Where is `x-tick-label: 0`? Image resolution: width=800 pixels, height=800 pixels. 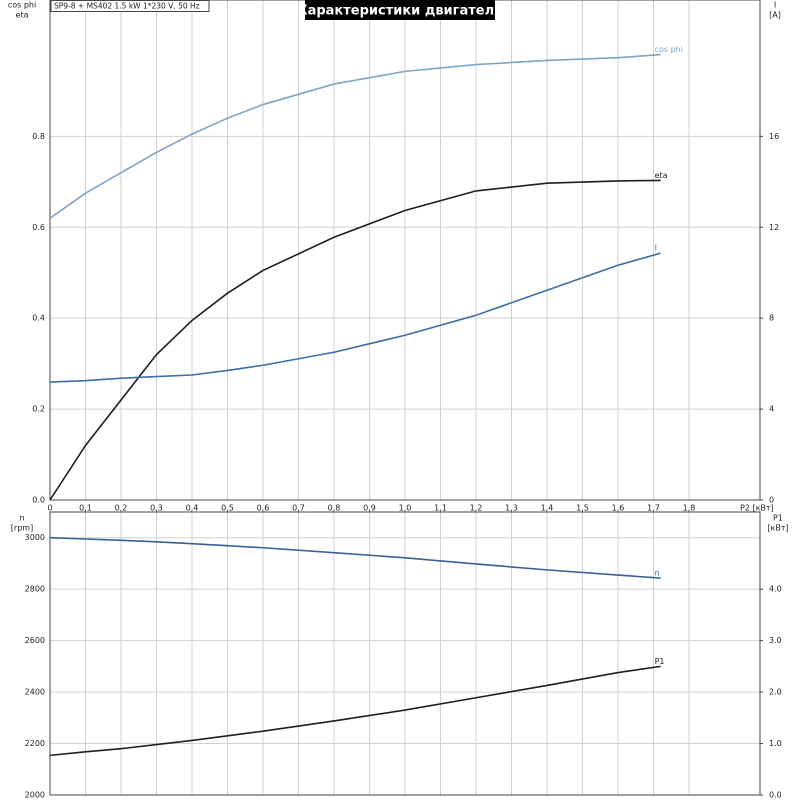
x-tick-label: 0 is located at coordinates (49, 508).